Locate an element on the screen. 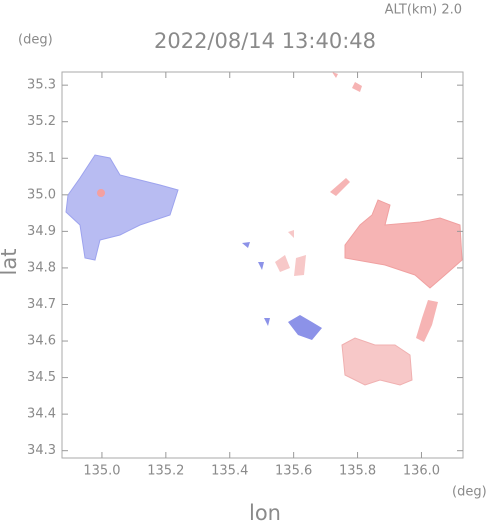  y-tick-label: 35.3 is located at coordinates (41, 85).